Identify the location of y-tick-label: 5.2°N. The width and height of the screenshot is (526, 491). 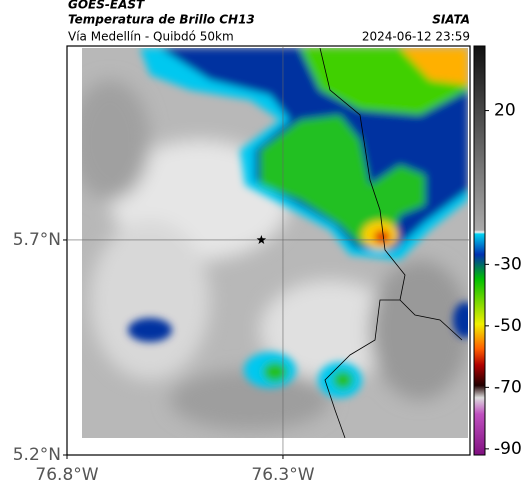
(37, 455).